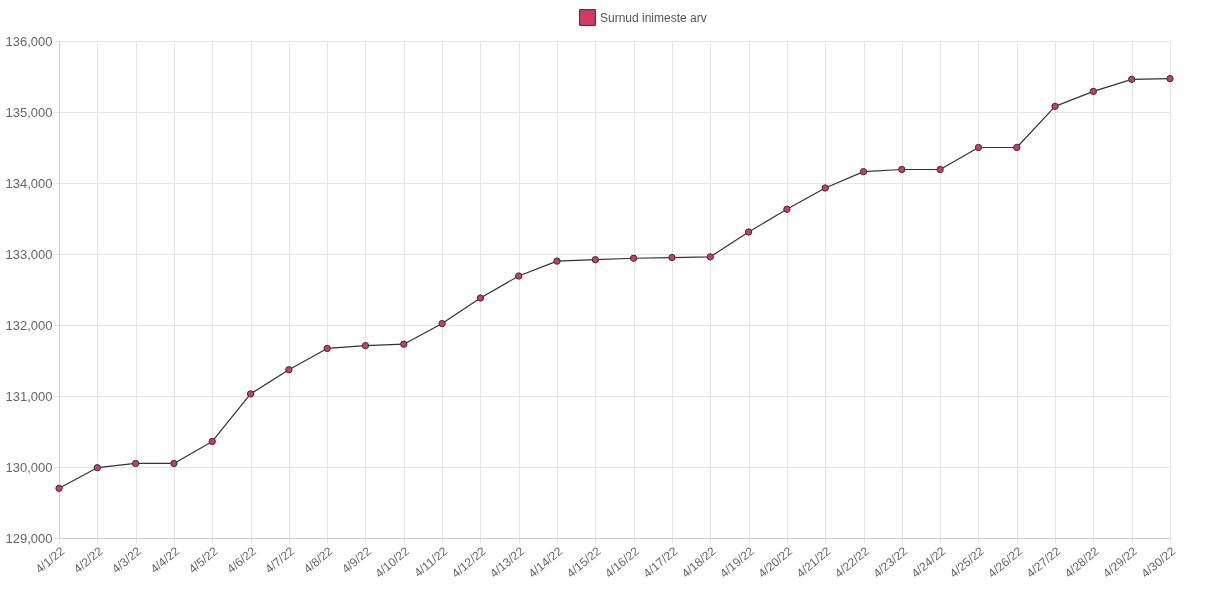 Image resolution: width=1206 pixels, height=596 pixels. I want to click on legend-label: Surnud inimeste arv, so click(653, 17).